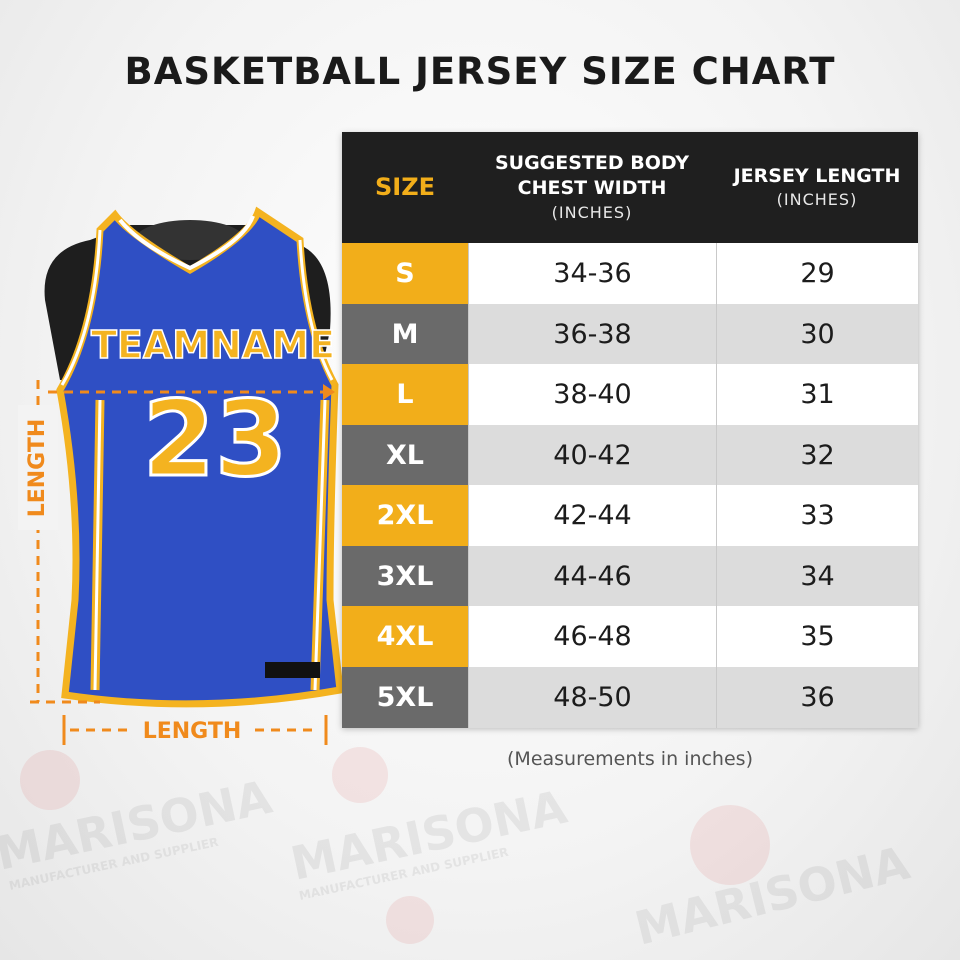  Describe the element at coordinates (192, 731) in the screenshot. I see `length-label-horizontal: LENGTH` at that location.